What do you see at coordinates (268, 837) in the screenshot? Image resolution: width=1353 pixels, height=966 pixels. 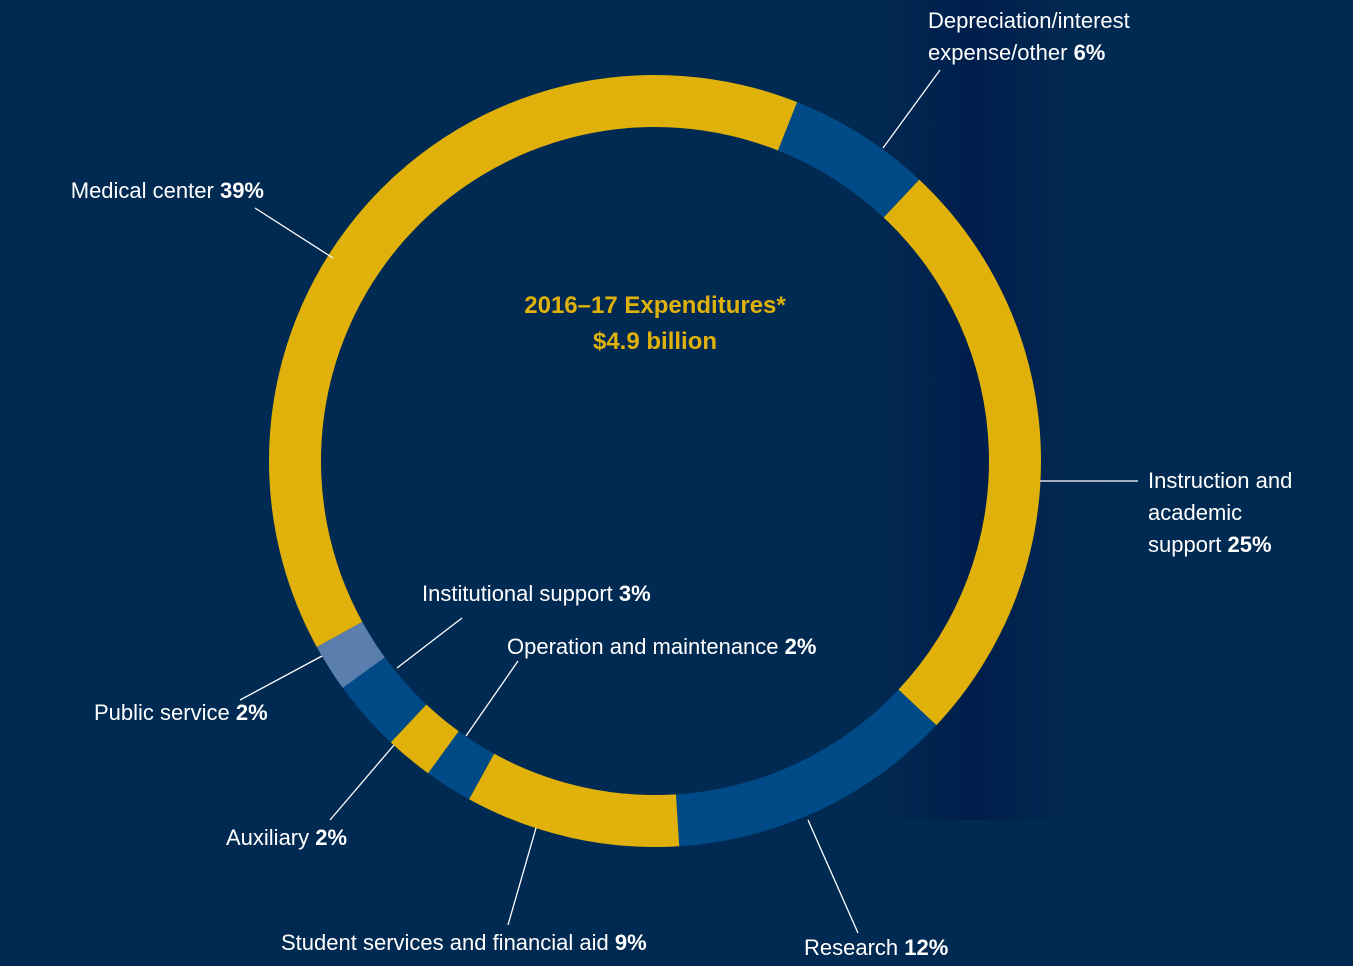 I see `category-label: Auxiliary` at bounding box center [268, 837].